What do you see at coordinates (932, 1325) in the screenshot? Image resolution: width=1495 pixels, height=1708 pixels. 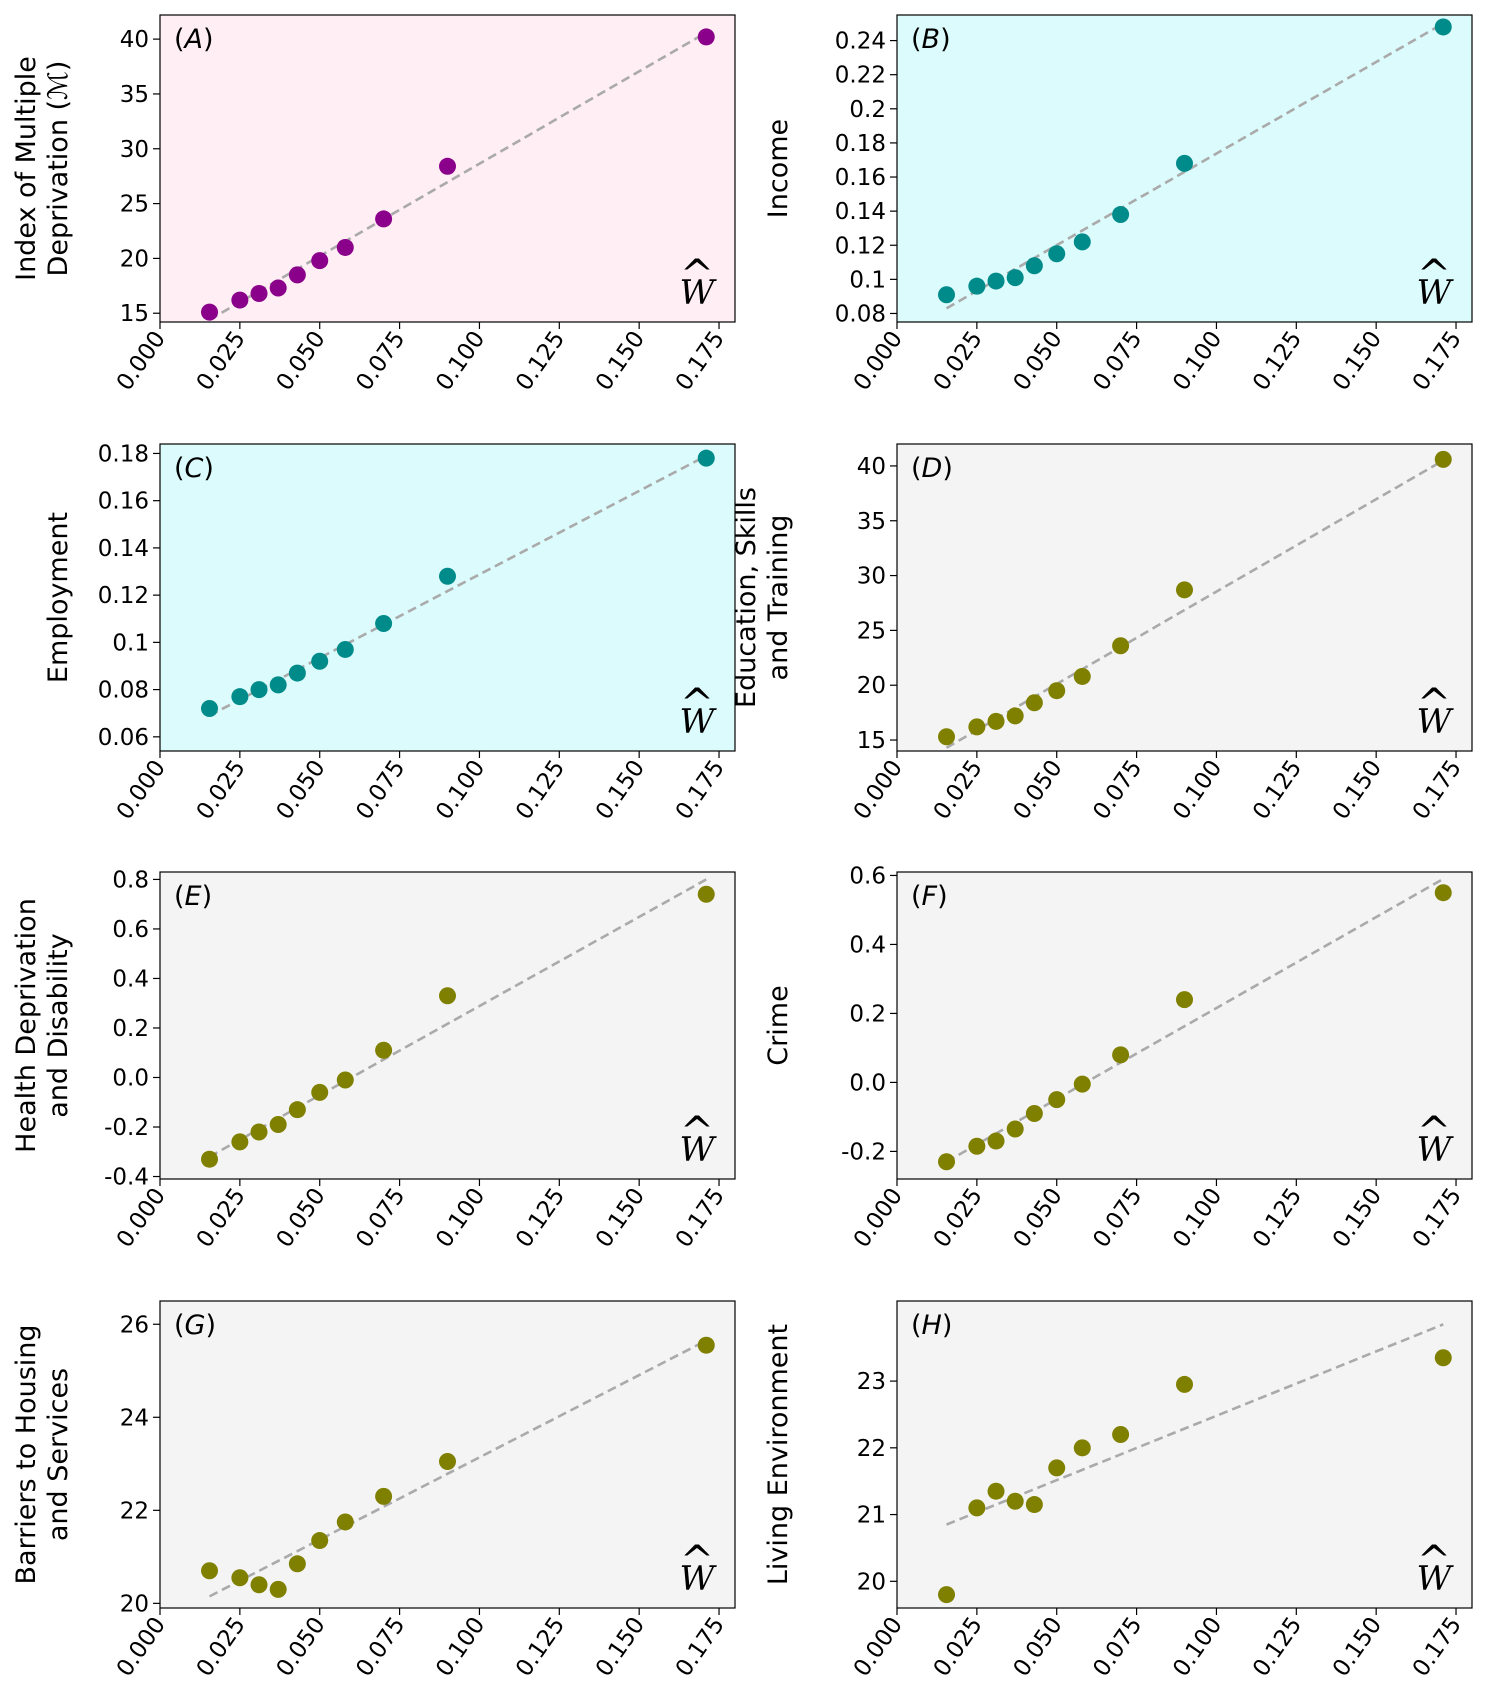 I see `panel-label-letter: H` at bounding box center [932, 1325].